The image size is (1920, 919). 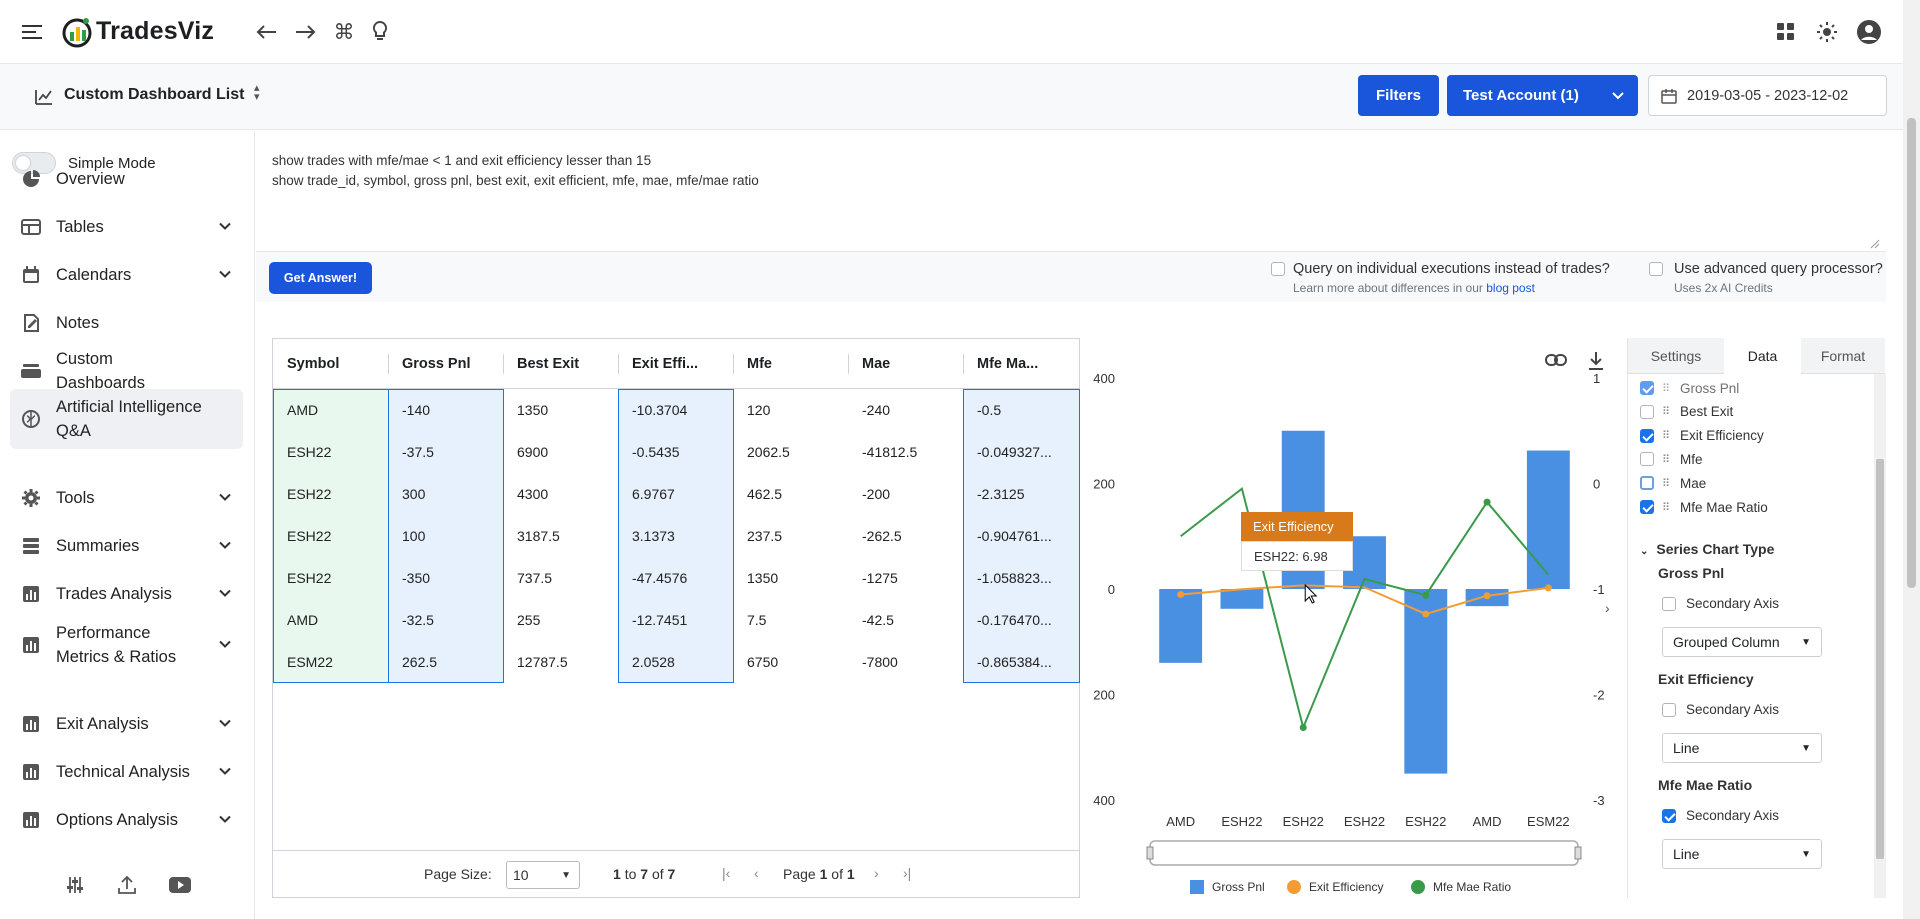 I want to click on table-cell: 3187.5, so click(x=560, y=536).